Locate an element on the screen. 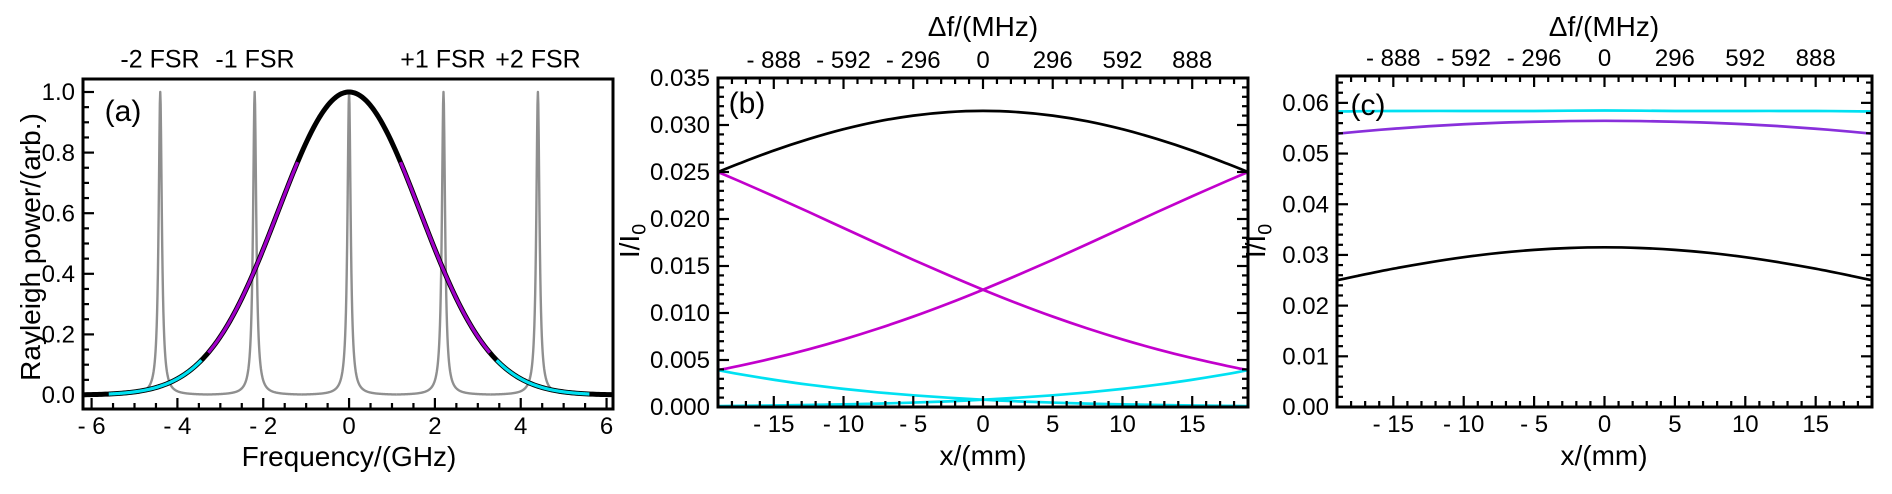  y-tick-label: 0.0 is located at coordinates (58, 395).